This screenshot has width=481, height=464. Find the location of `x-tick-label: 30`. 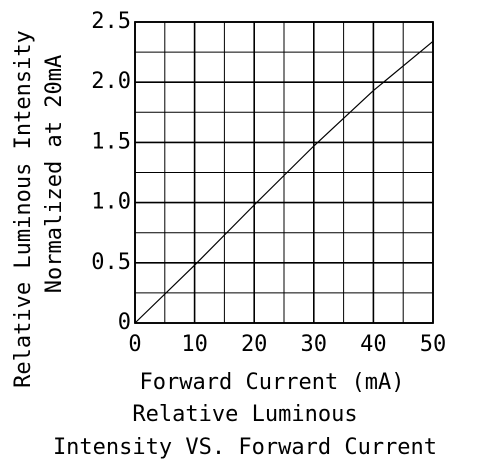

x-tick-label: 30 is located at coordinates (314, 344).